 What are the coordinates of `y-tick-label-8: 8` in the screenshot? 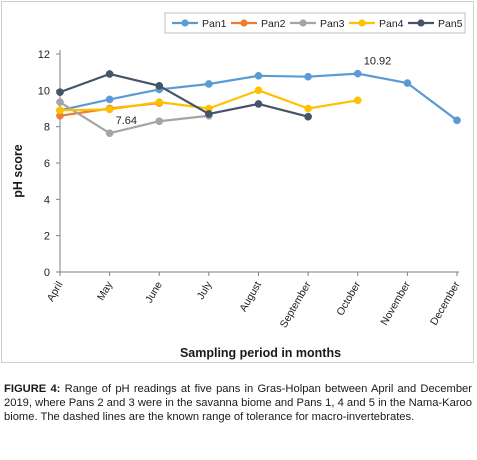 It's located at (47, 128).